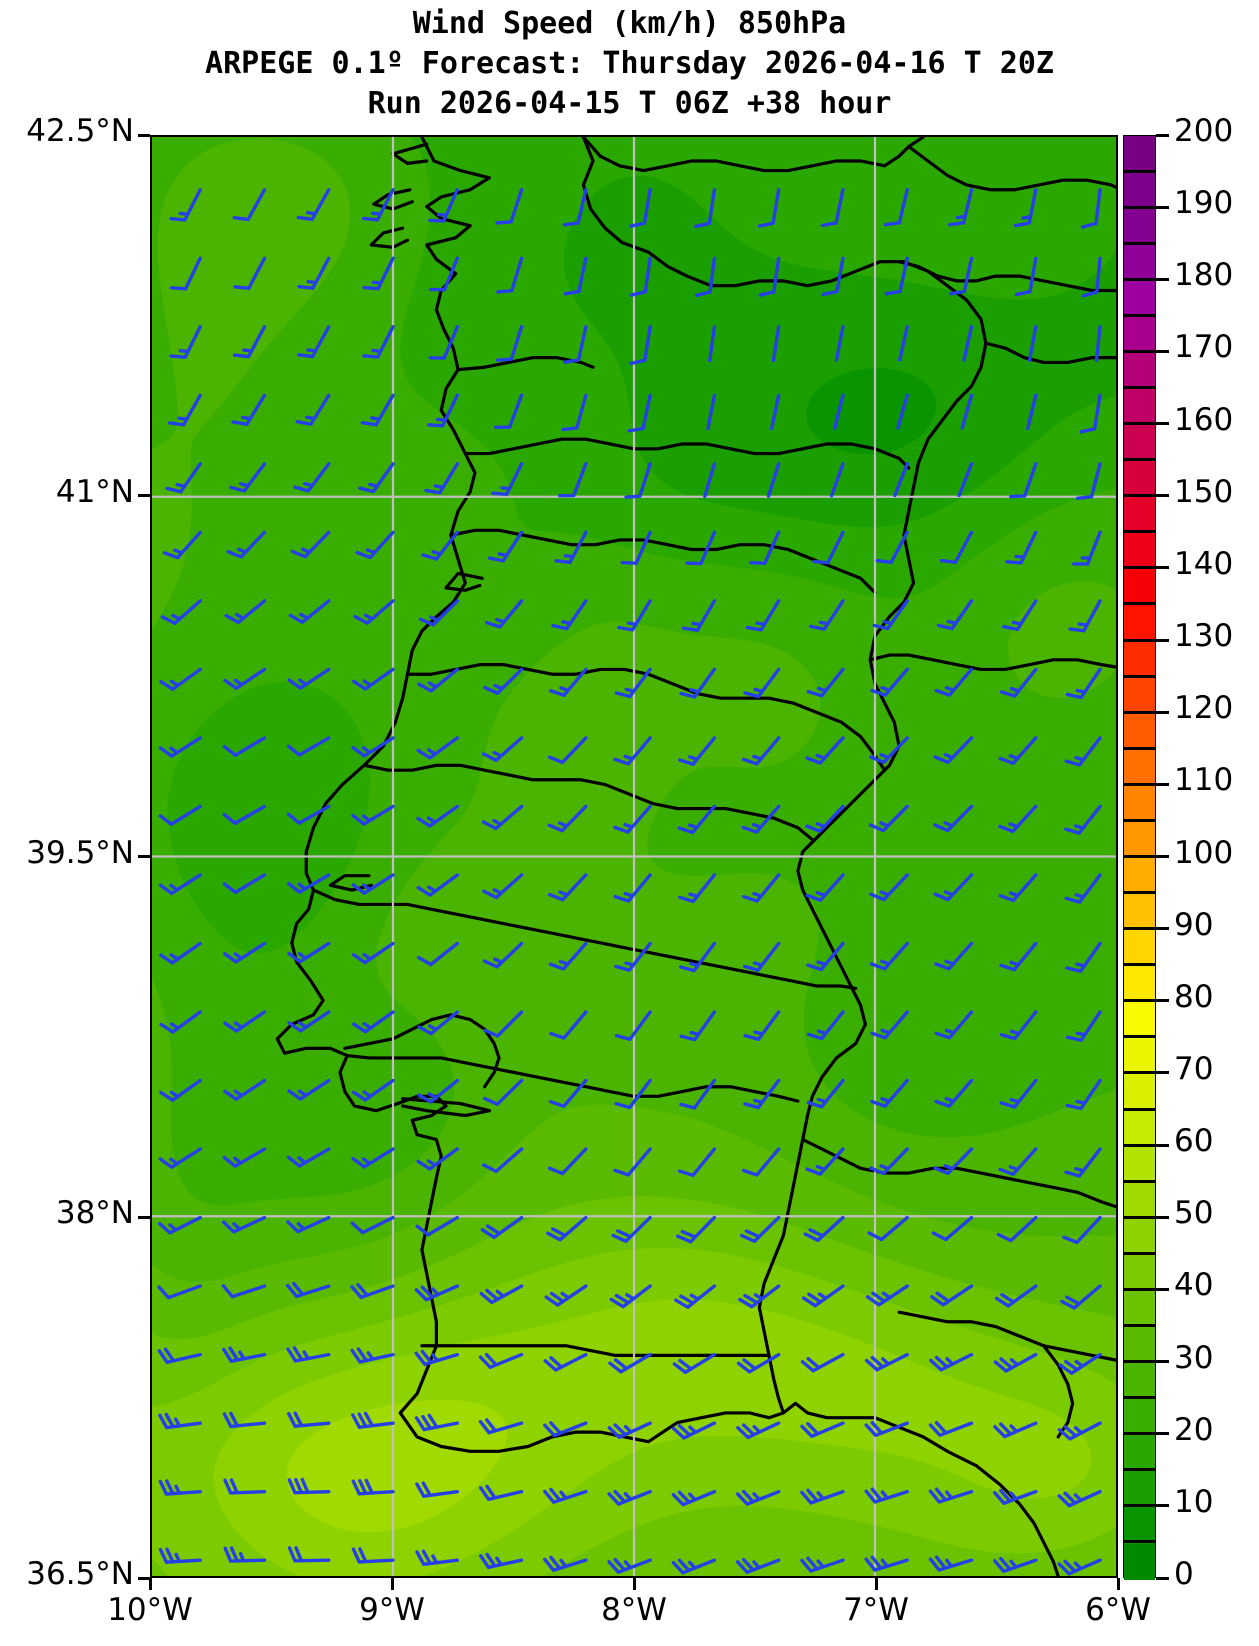  What do you see at coordinates (1193, 1285) in the screenshot?
I see `colorbar-tick-label: 40` at bounding box center [1193, 1285].